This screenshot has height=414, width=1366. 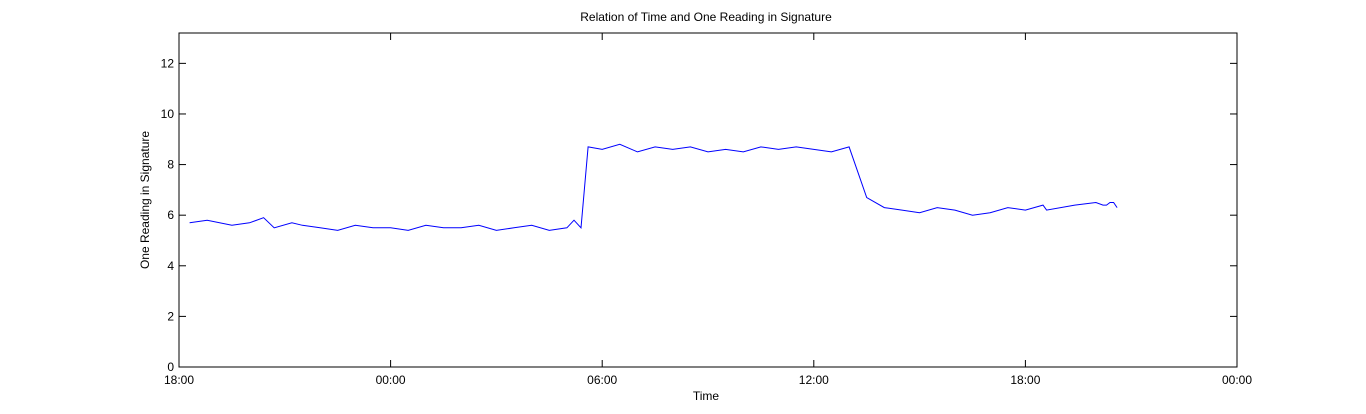 I want to click on x-tick-label: 12:00, so click(x=814, y=380).